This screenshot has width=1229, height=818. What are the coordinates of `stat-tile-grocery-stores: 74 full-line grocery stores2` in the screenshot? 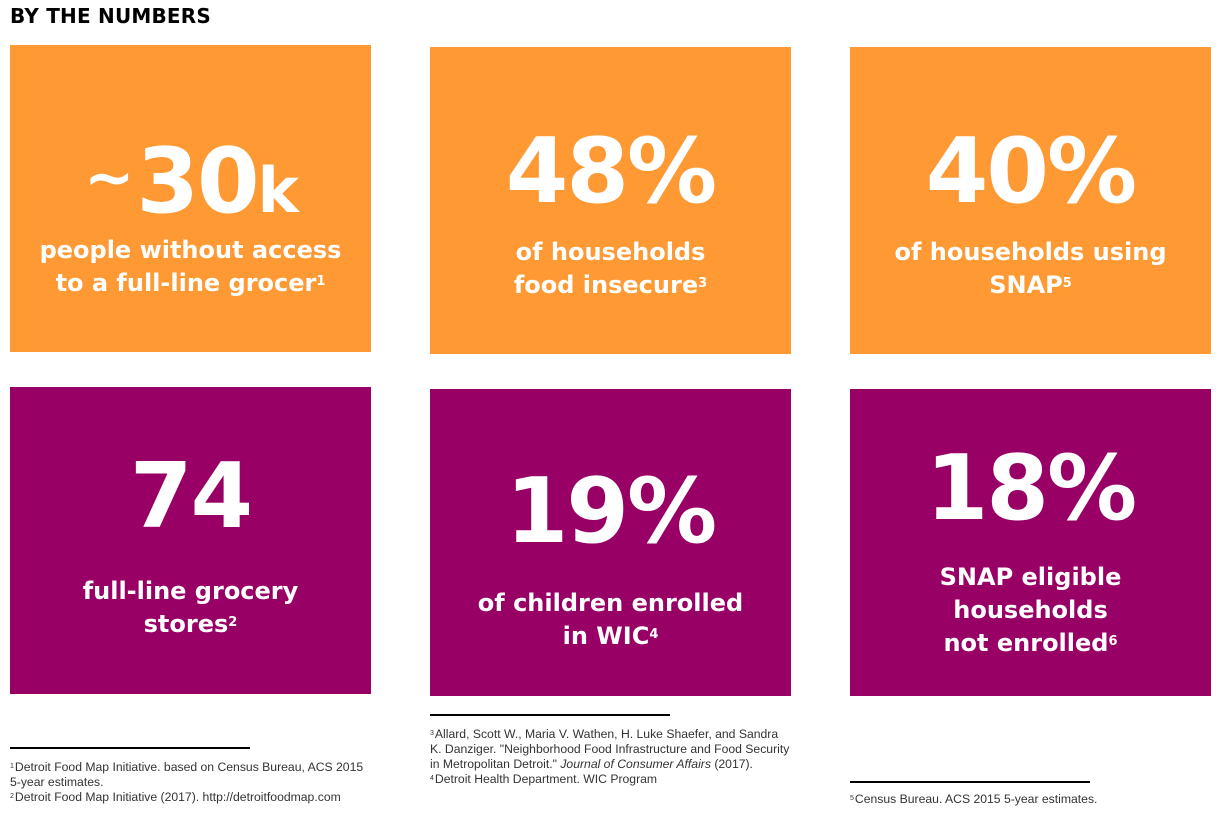 It's located at (190, 540).